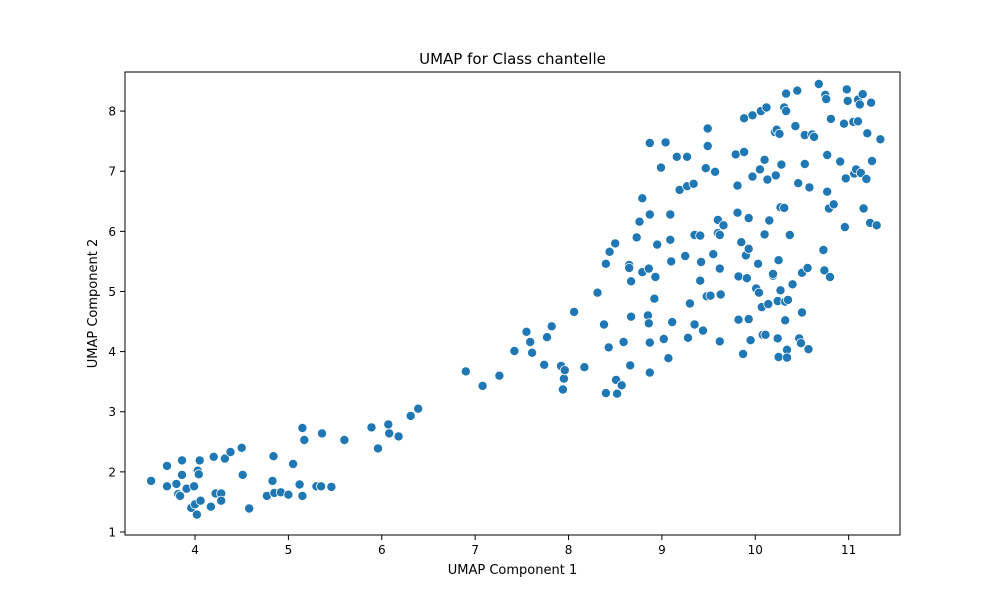 The image size is (1000, 600). I want to click on x-axis-label: UMAP Component 1, so click(512, 570).